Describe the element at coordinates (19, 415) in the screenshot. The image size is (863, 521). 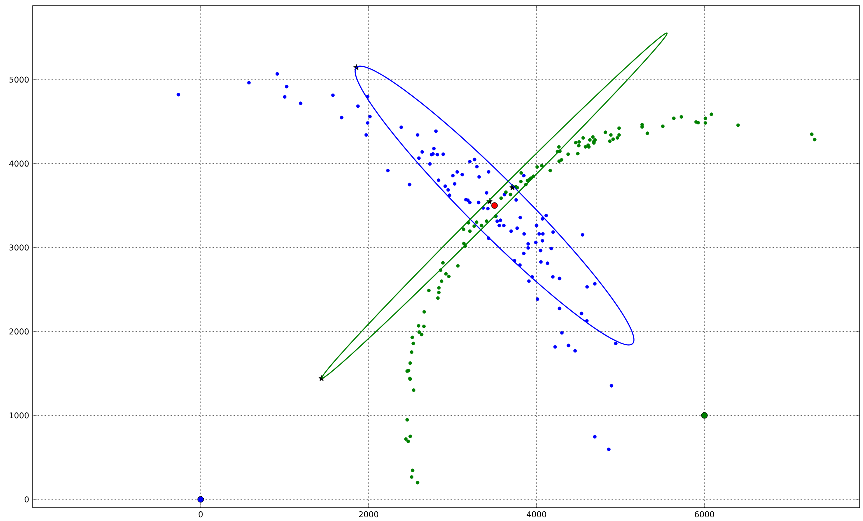
I see `y-tick-label: 1000` at that location.